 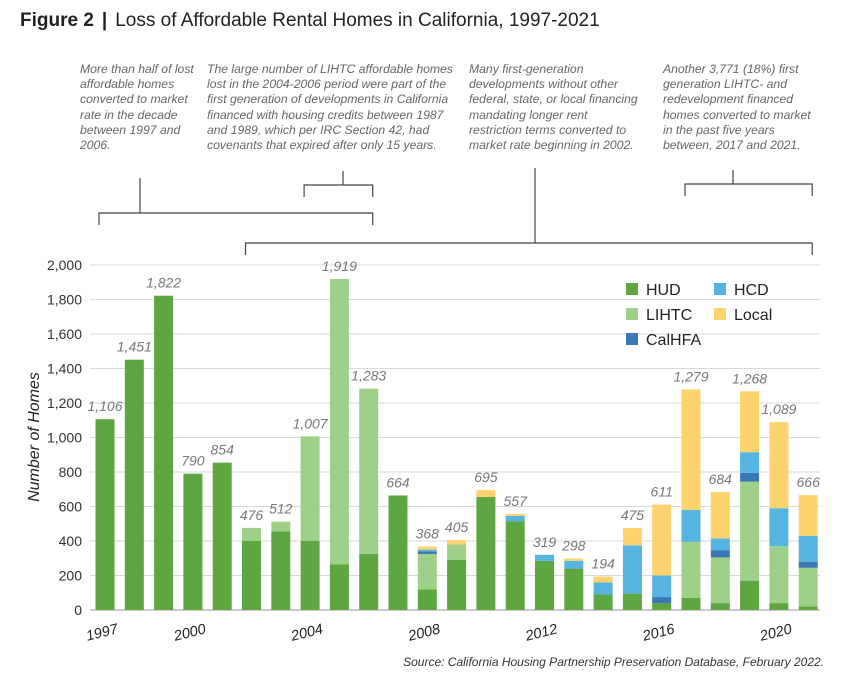 What do you see at coordinates (189, 633) in the screenshot?
I see `x-tick-label-2000: 2000` at bounding box center [189, 633].